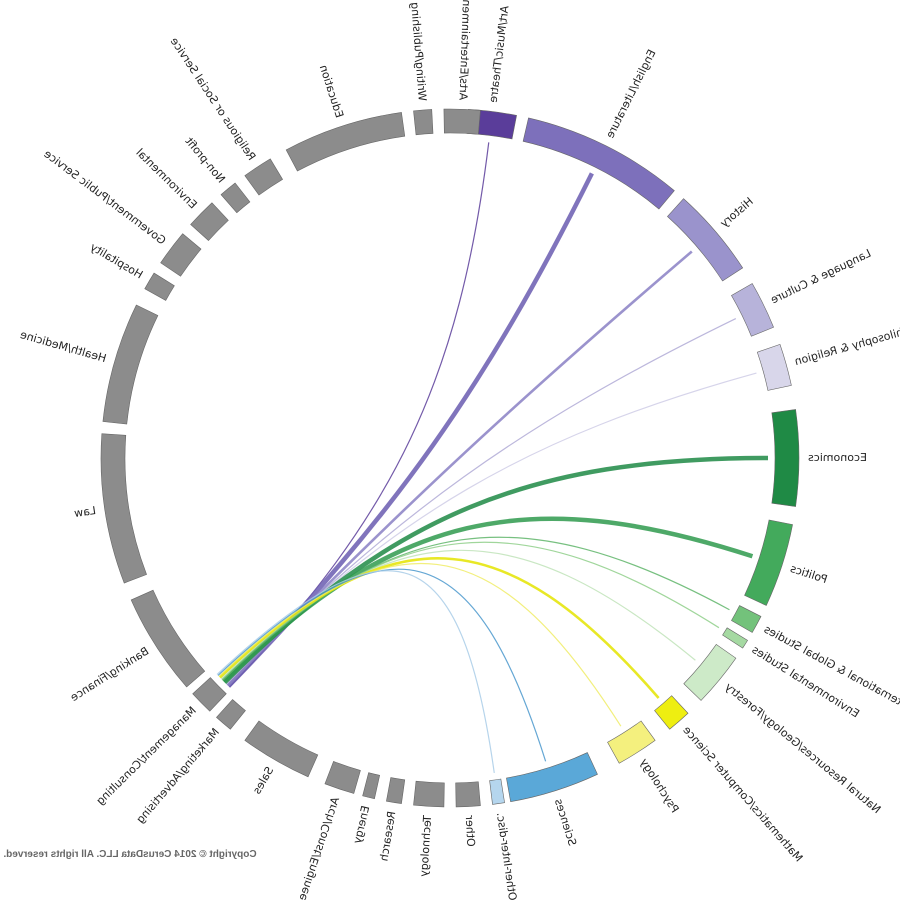 This screenshot has width=900, height=900. What do you see at coordinates (423, 122) in the screenshot?
I see `segment-arc-writing-publishing` at bounding box center [423, 122].